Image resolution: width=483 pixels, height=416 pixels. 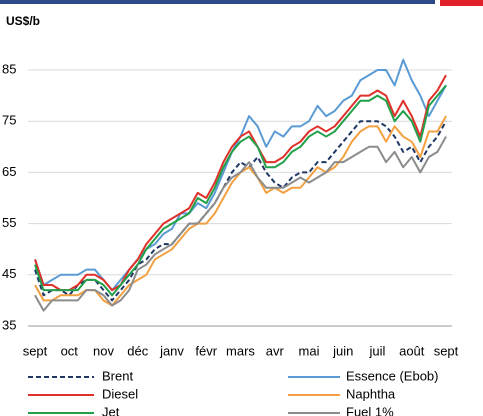 I want to click on top-bar, so click(x=217, y=2).